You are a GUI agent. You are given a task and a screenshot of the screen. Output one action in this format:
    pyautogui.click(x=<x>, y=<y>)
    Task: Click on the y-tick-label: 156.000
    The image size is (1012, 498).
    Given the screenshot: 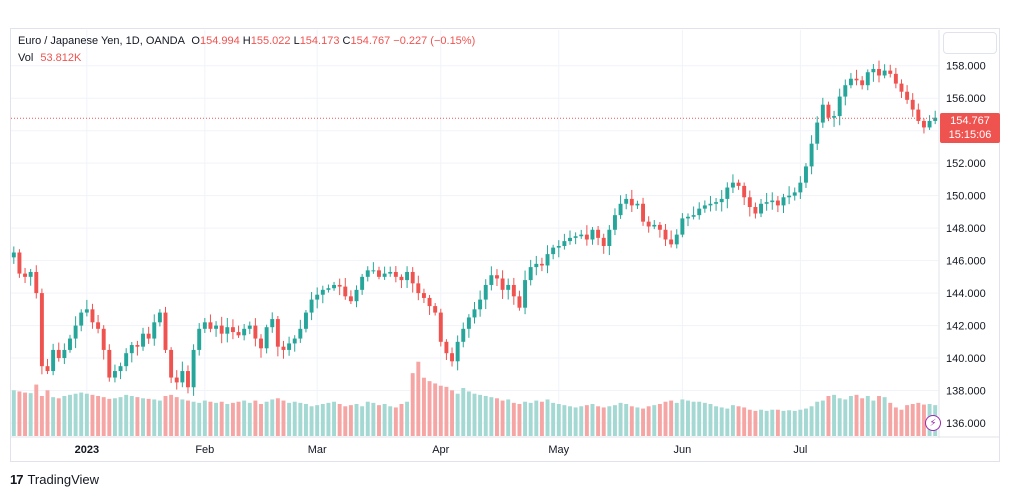 What is the action you would take?
    pyautogui.click(x=966, y=99)
    